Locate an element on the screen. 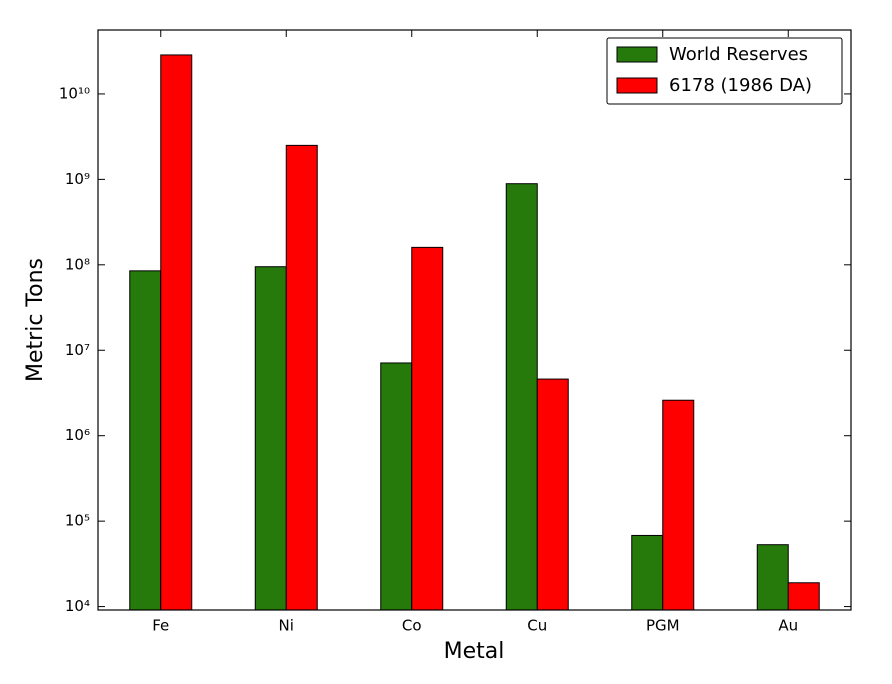 The width and height of the screenshot is (892, 684). y-tick-label: 10⁶ is located at coordinates (77, 435).